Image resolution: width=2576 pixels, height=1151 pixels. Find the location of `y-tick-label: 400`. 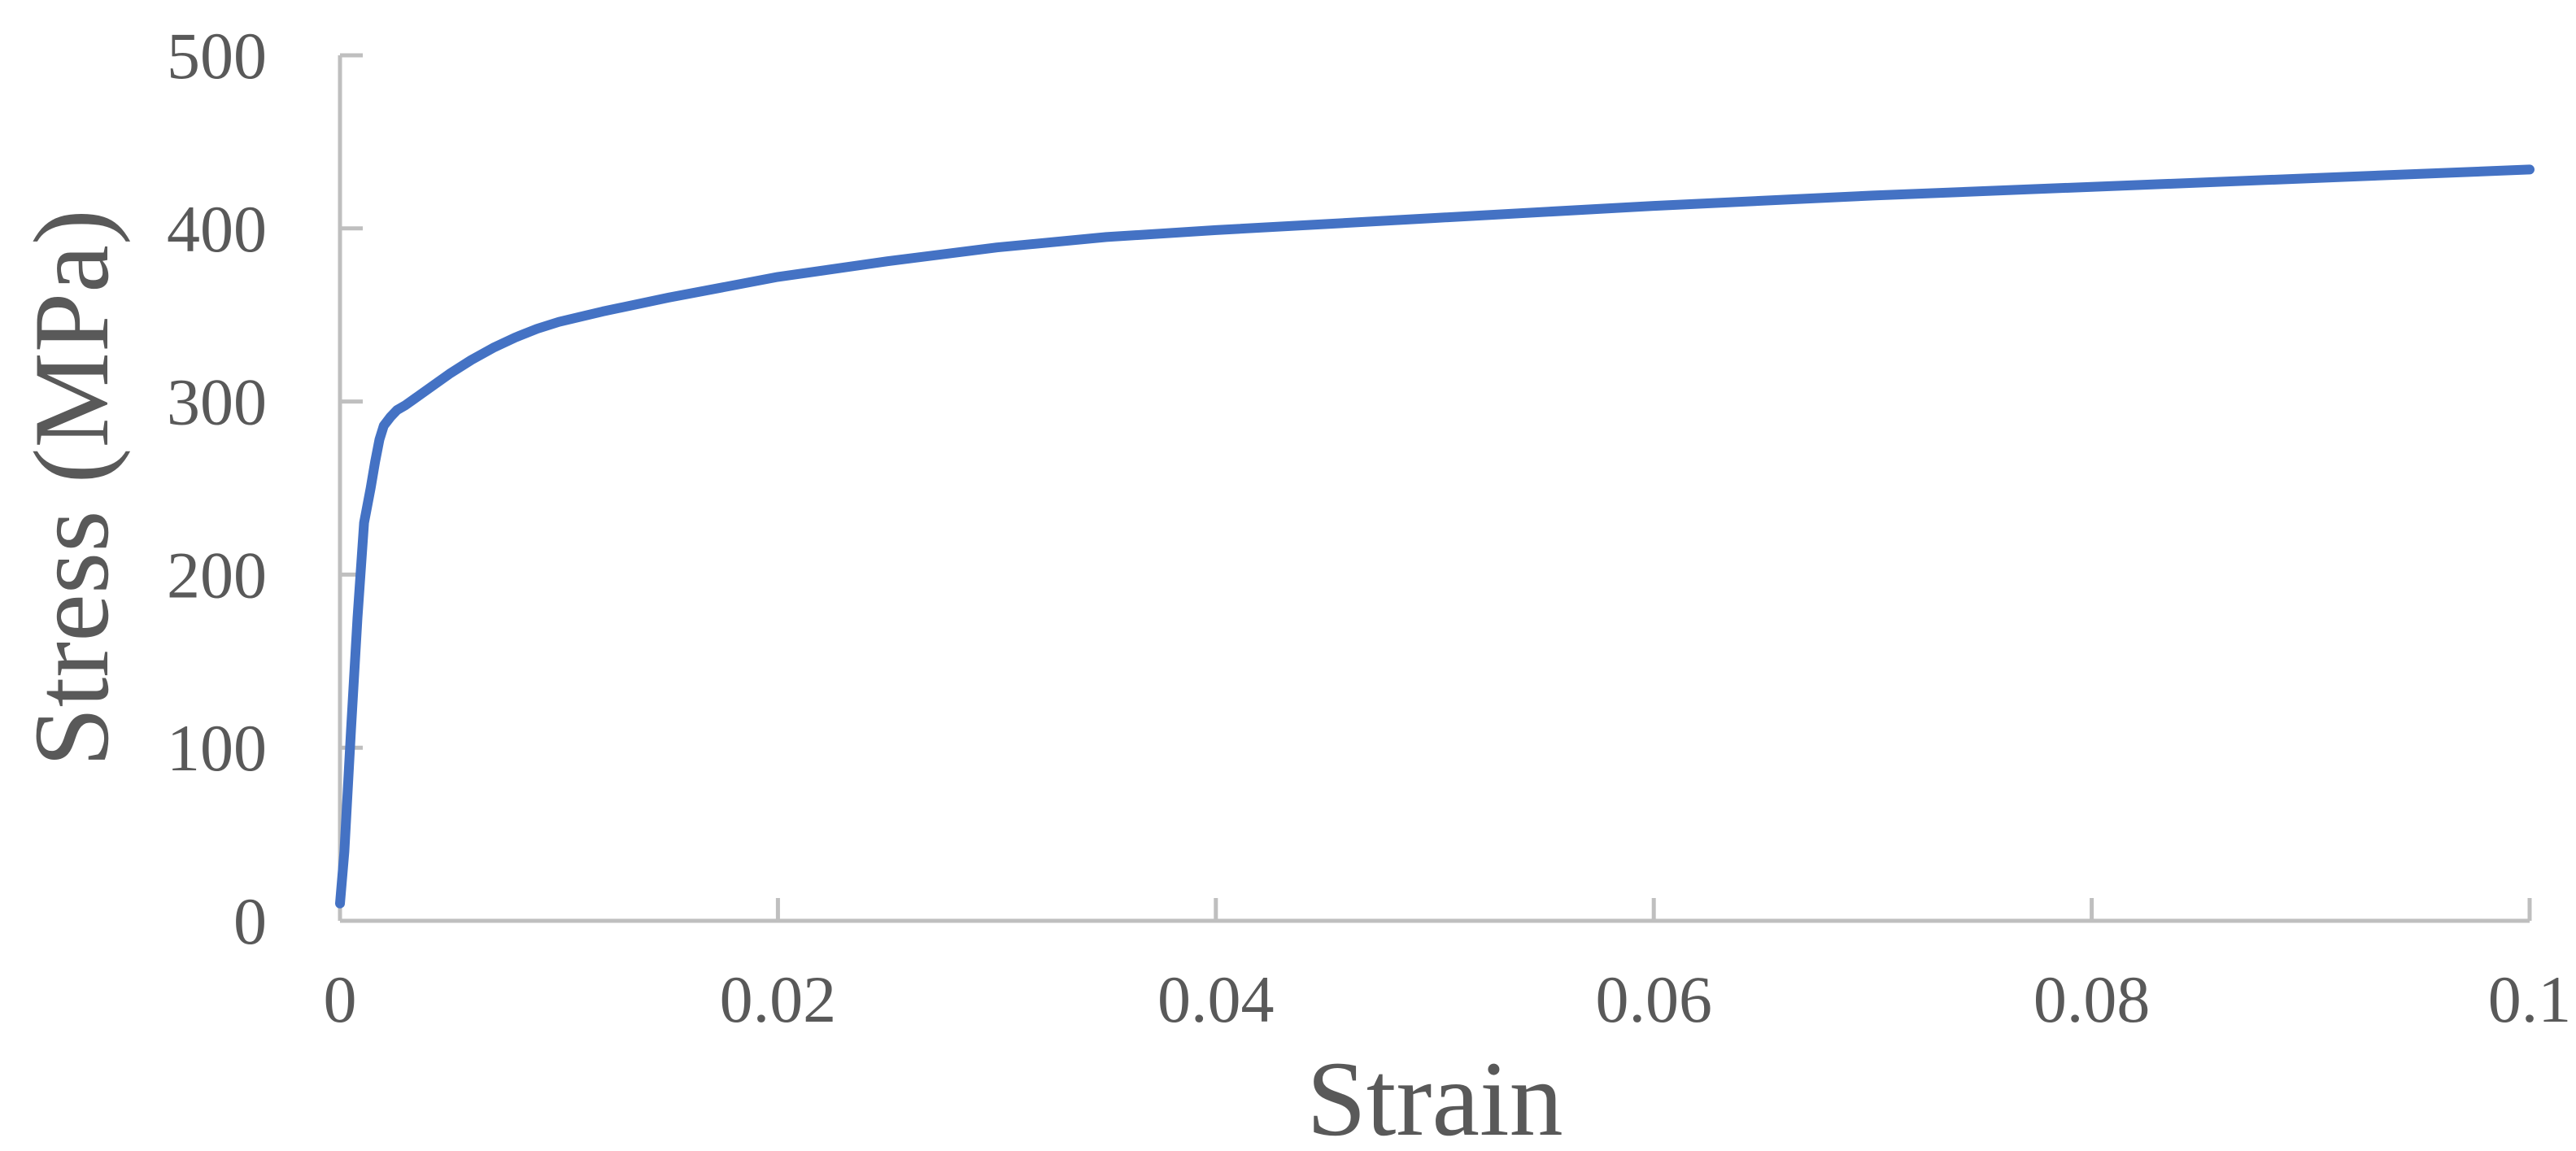

y-tick-label: 400 is located at coordinates (217, 229).